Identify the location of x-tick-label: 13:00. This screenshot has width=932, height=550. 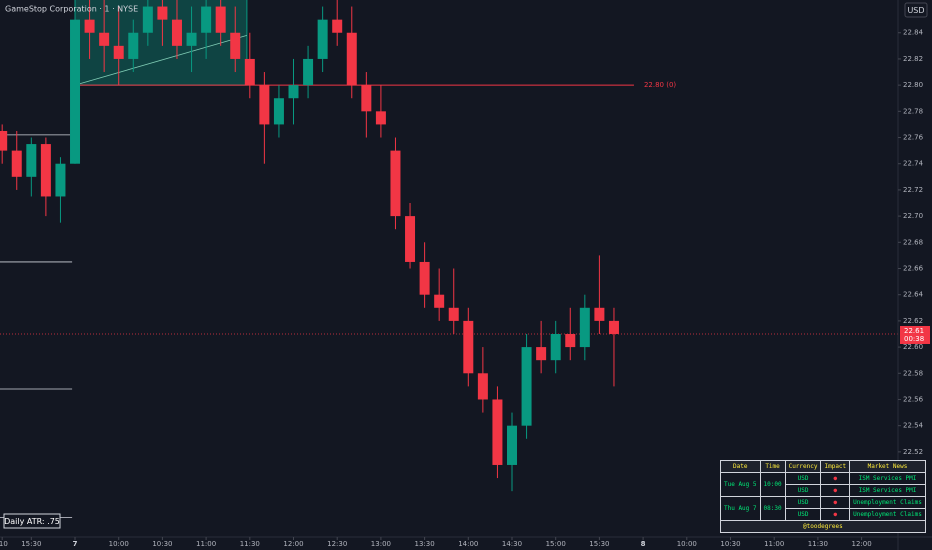
(381, 544).